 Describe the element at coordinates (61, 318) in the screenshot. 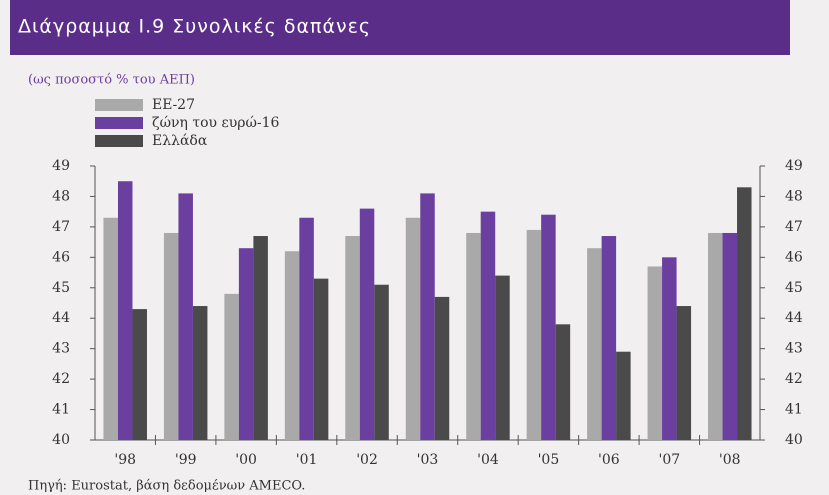

I see `y-tick-label: 44` at that location.